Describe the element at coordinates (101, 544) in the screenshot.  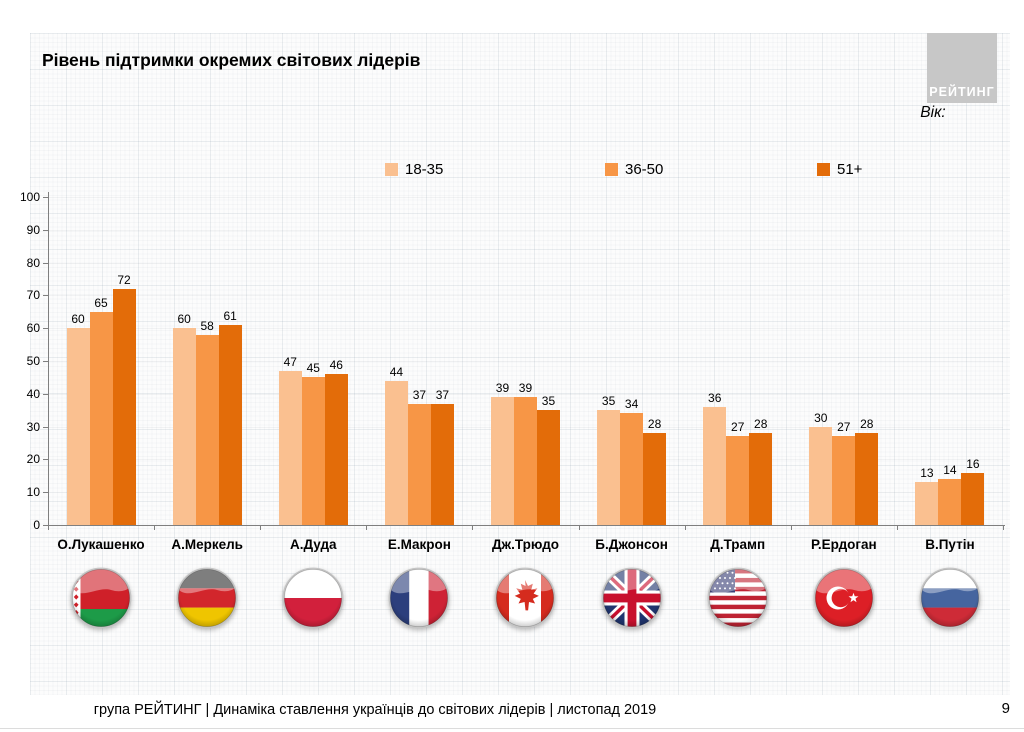
I see `category-label: О.Лукашенко` at that location.